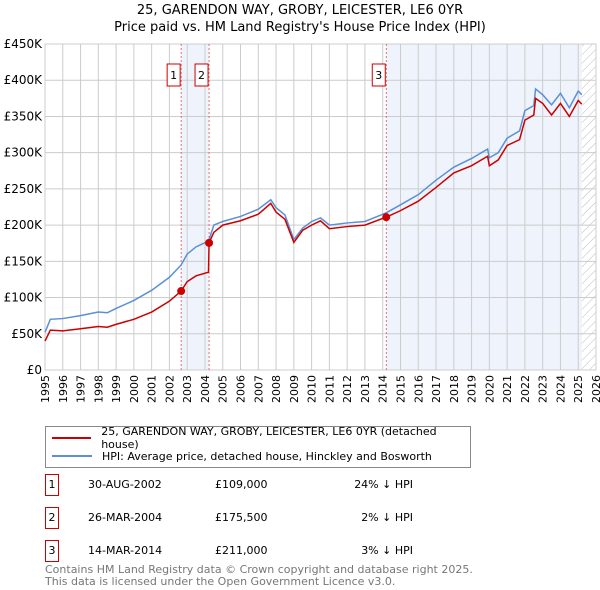 The height and width of the screenshot is (590, 600). Describe the element at coordinates (400, 389) in the screenshot. I see `x-tick-label: 2015` at that location.